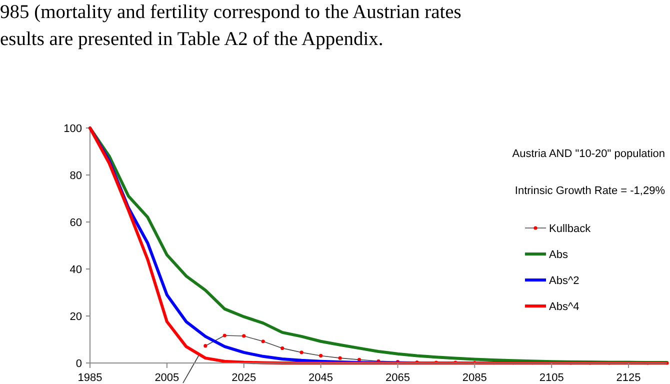 The height and width of the screenshot is (384, 670). I want to click on legend-label: Abs, so click(558, 255).